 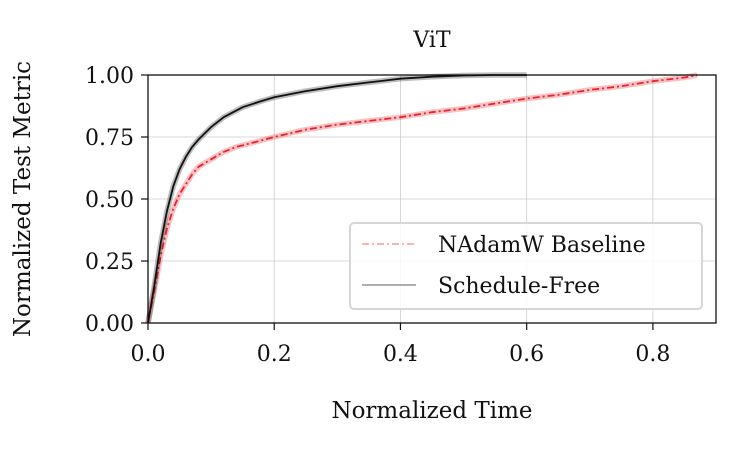 What do you see at coordinates (109, 262) in the screenshot?
I see `y-tick-label: 0.25` at bounding box center [109, 262].